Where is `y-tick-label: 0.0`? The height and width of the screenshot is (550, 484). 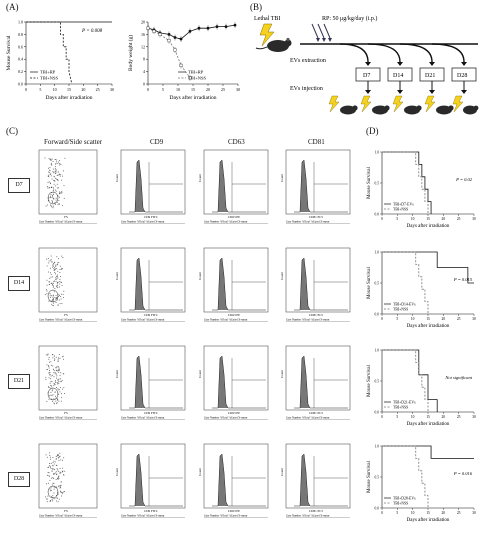
y-tick-label: 0.0 is located at coordinates (377, 214).